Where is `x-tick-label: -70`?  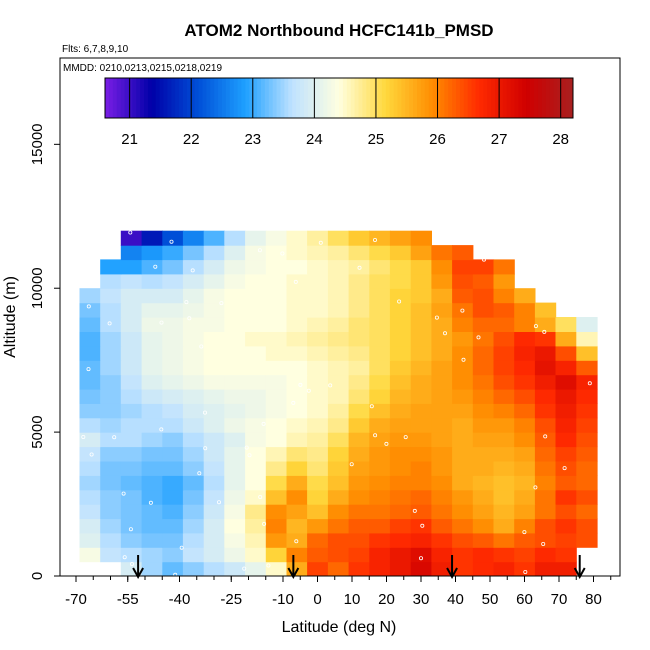 x-tick-label: -70 is located at coordinates (76, 599).